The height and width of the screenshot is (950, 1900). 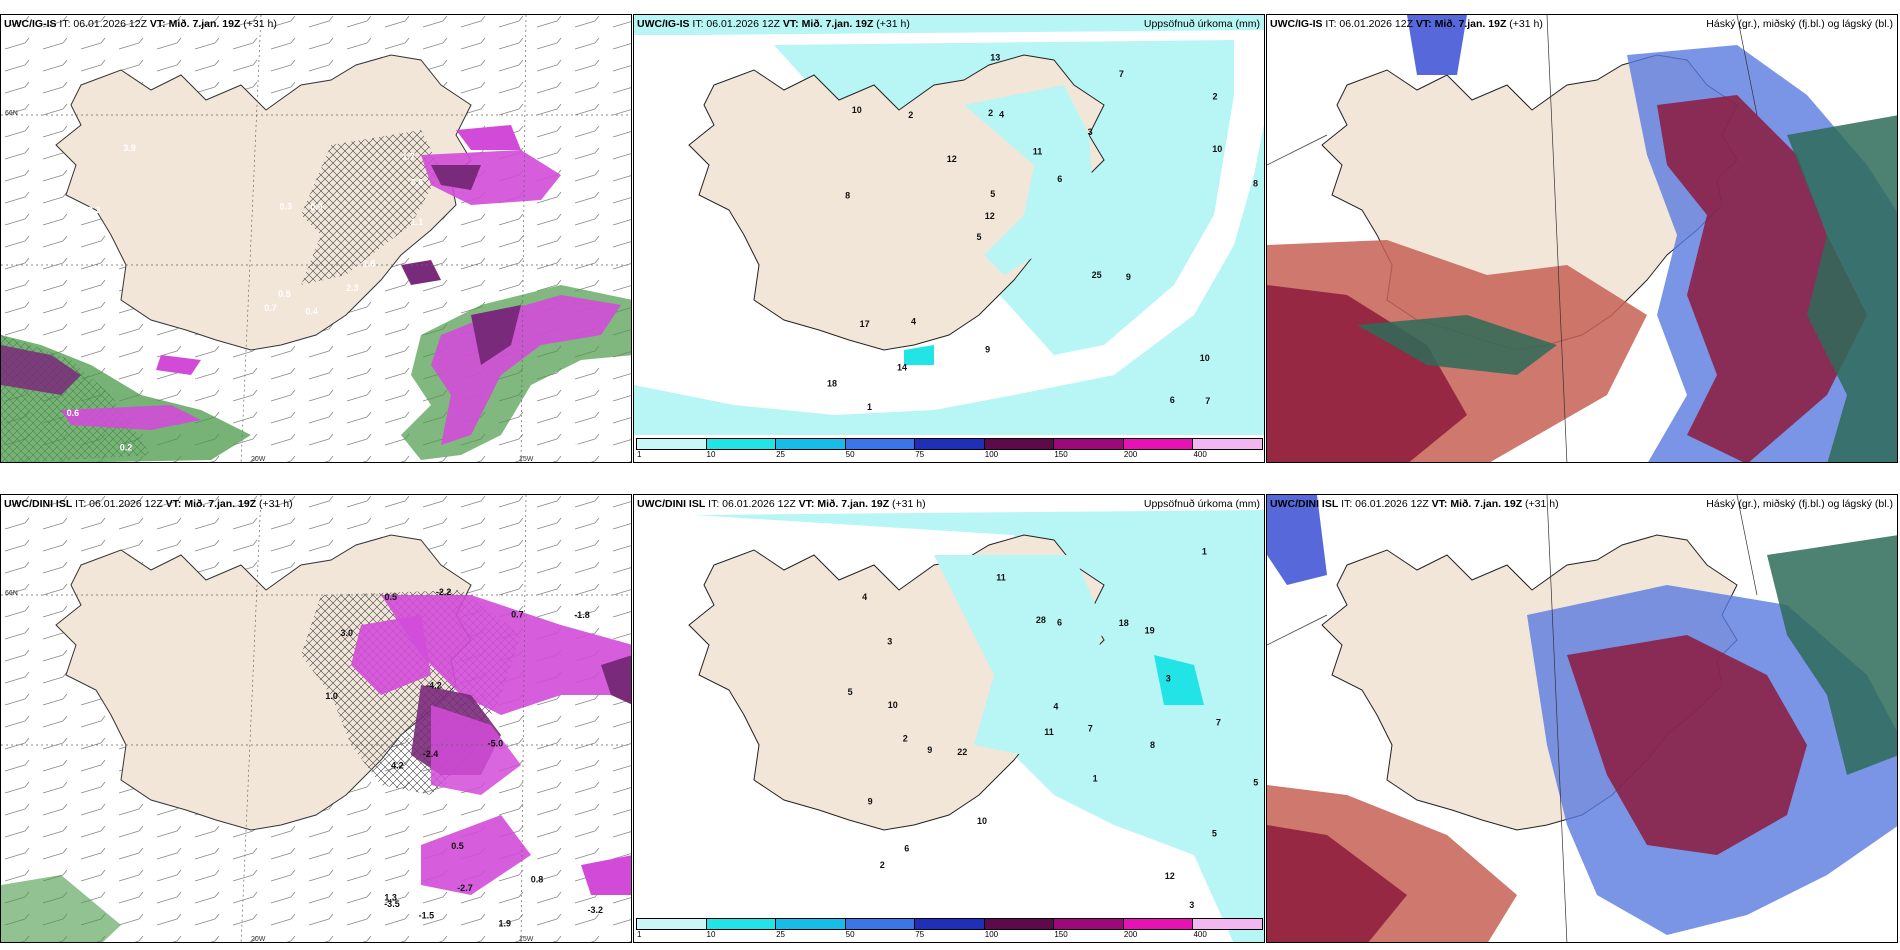 I want to click on value-label: 1.3, so click(x=390, y=898).